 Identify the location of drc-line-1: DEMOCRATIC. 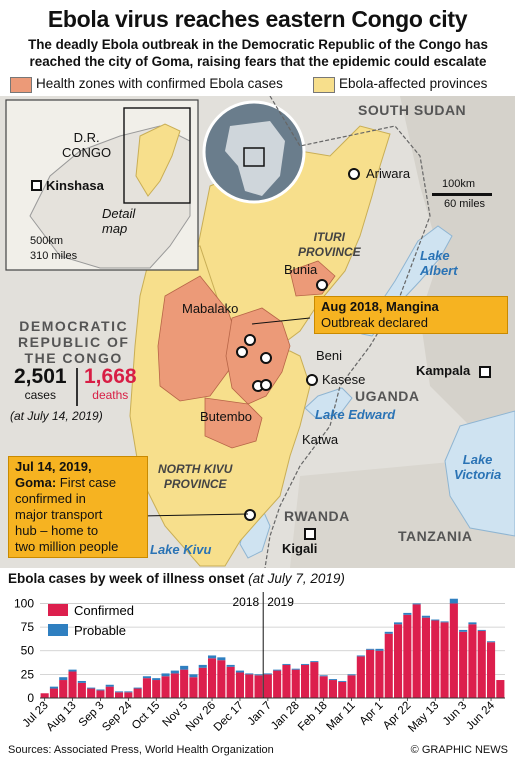
(74, 326).